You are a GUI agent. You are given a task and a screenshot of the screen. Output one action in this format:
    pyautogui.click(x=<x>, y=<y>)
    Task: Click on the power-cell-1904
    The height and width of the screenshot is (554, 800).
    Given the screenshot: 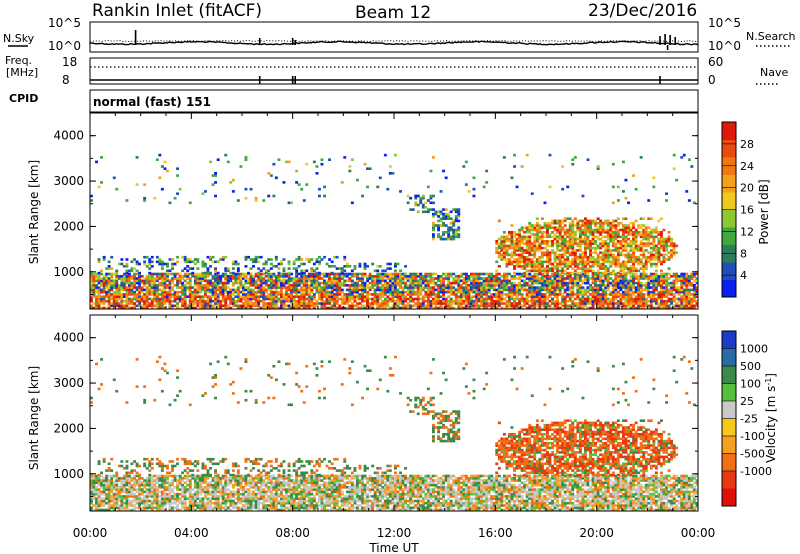 What is the action you would take?
    pyautogui.click(x=454, y=290)
    